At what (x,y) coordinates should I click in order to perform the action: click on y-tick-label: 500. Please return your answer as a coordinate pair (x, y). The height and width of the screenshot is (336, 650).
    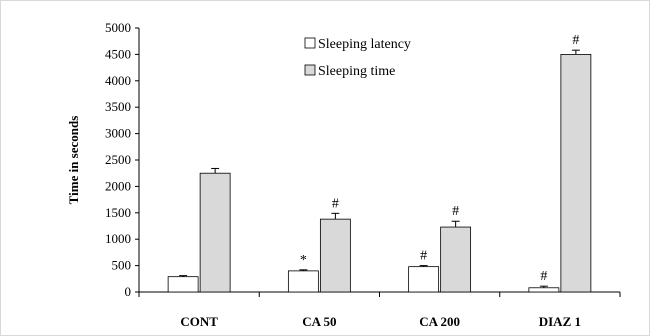
    Looking at the image, I should click on (122, 265).